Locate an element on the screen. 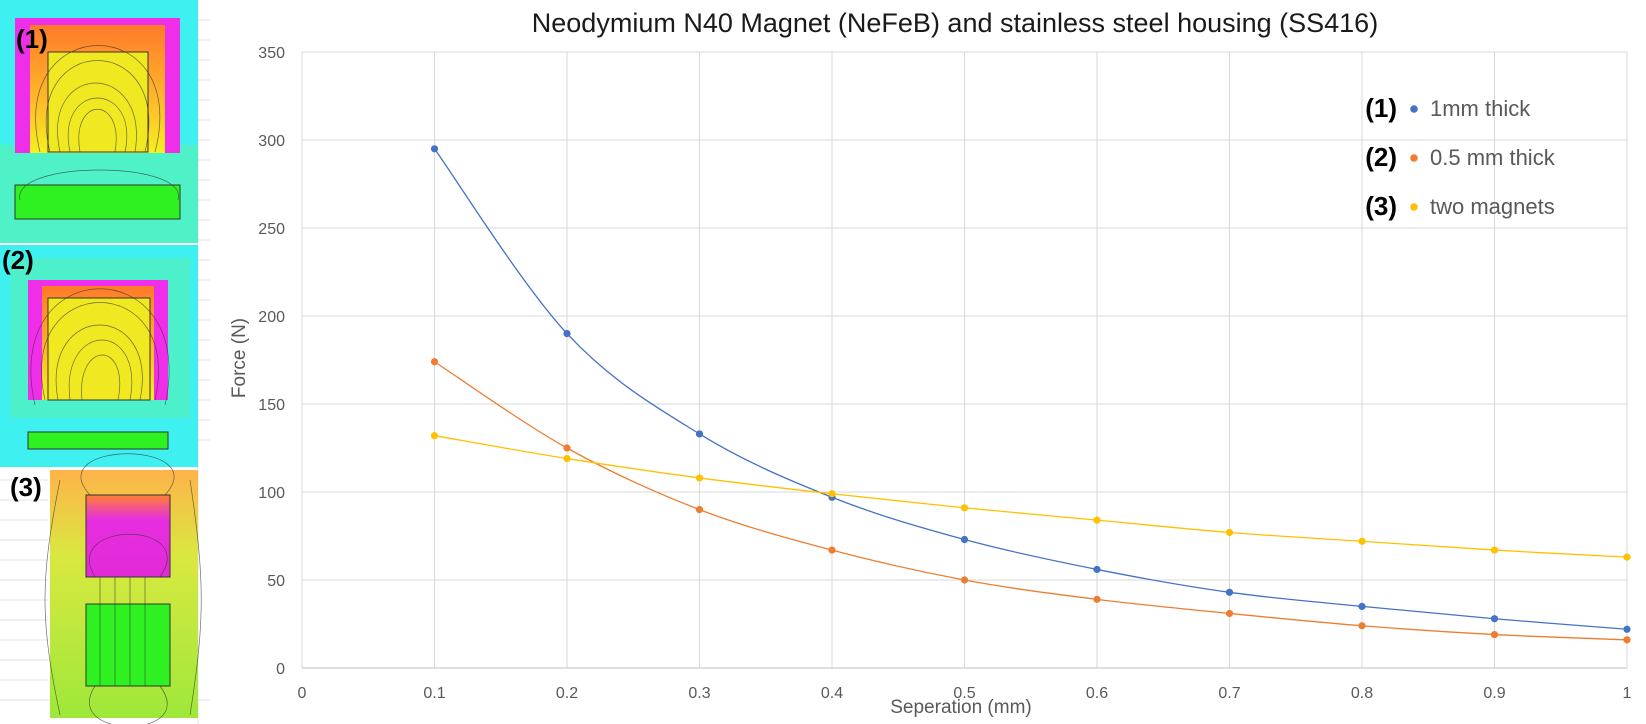 Image resolution: width=1646 pixels, height=724 pixels. x-tick-label: 0.9 is located at coordinates (1494, 693).